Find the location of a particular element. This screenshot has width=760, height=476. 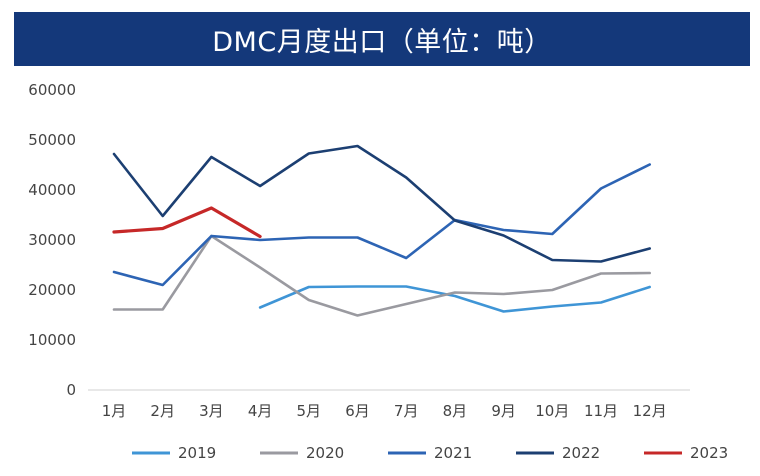

legend-label-2022: 2022 is located at coordinates (581, 453).